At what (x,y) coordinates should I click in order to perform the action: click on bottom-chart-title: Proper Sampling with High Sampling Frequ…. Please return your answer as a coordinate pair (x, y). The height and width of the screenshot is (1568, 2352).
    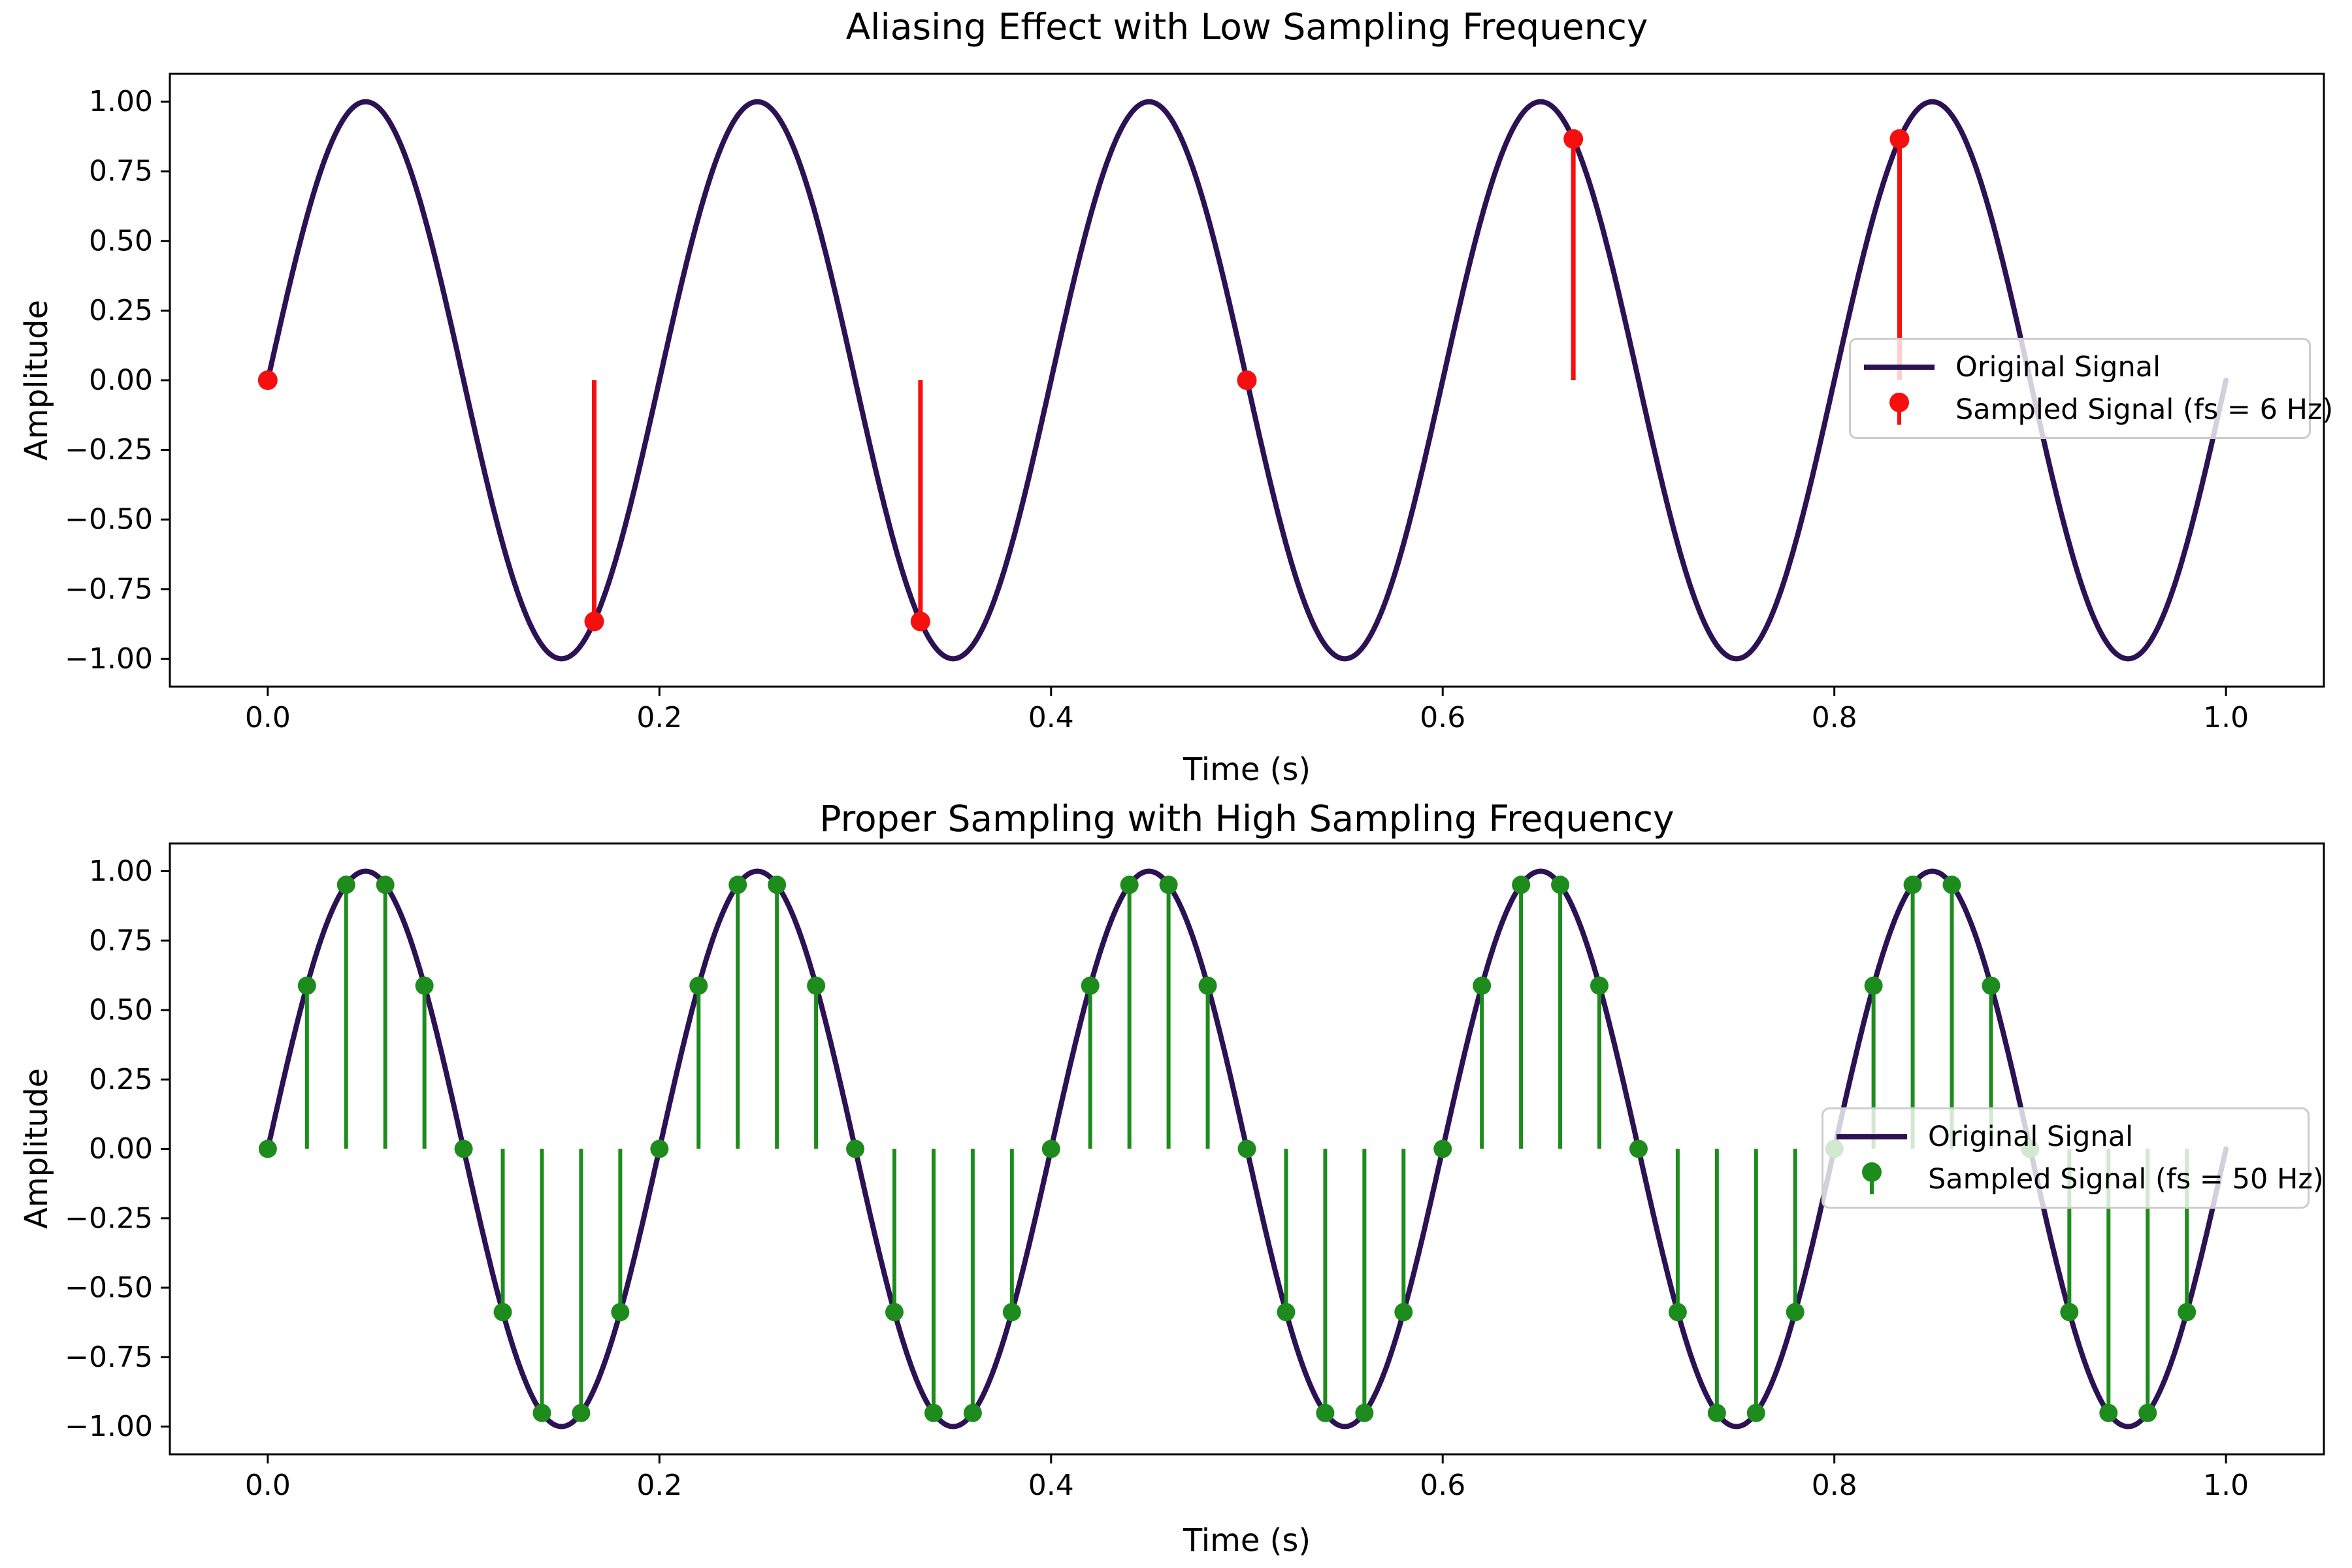
    Looking at the image, I should click on (1246, 819).